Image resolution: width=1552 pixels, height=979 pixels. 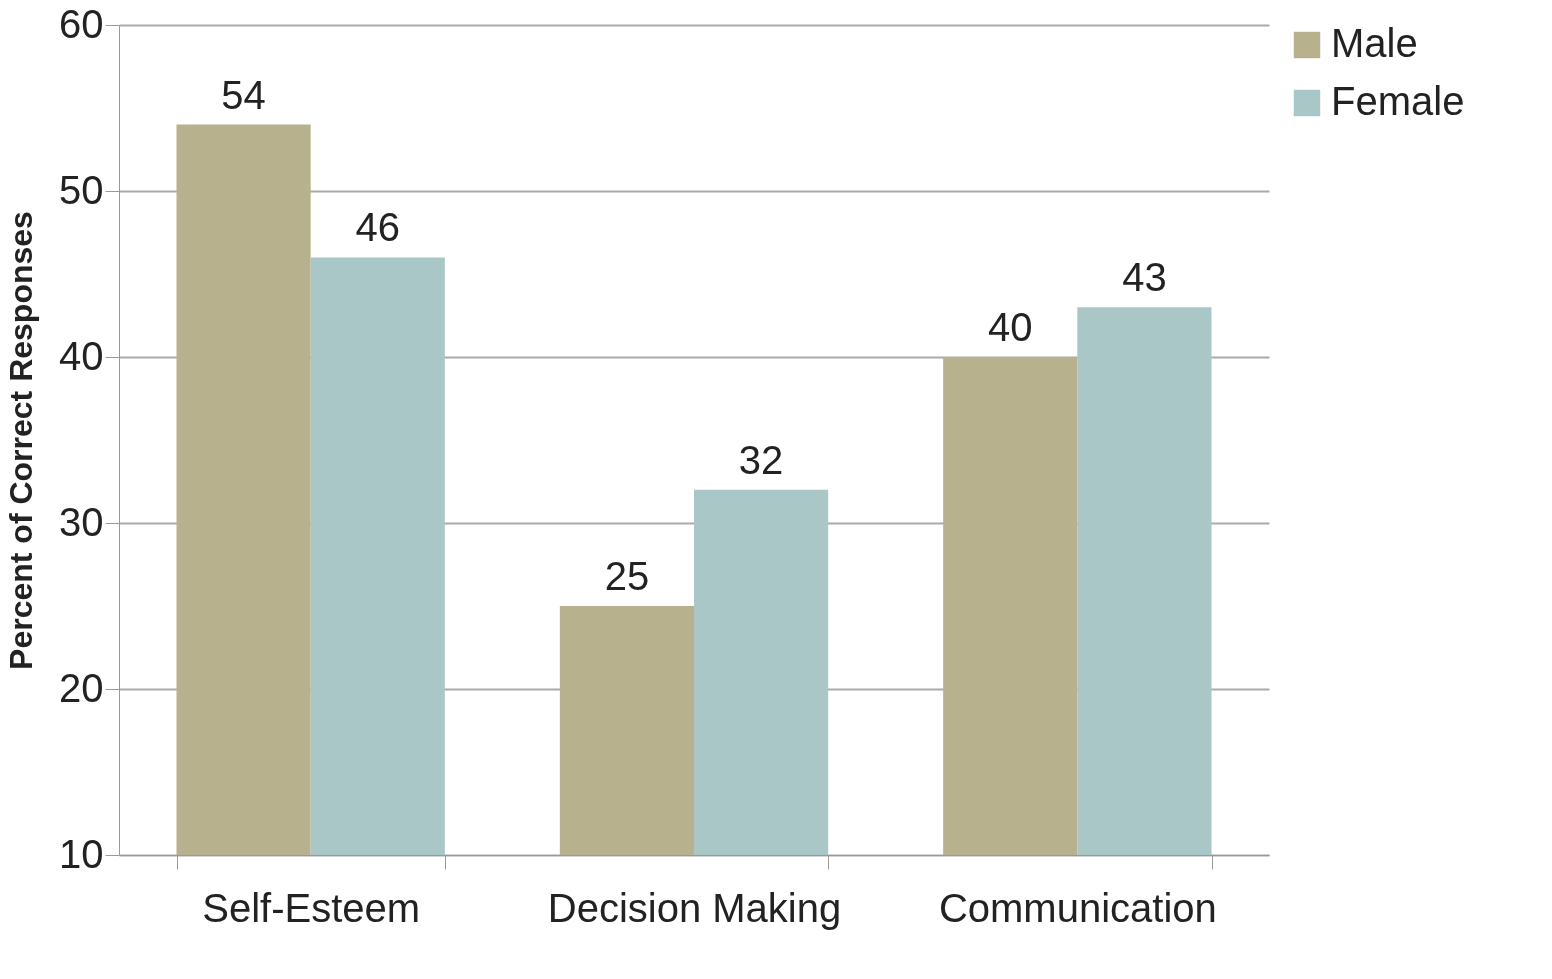 I want to click on y-tick-label: 30, so click(x=81, y=521).